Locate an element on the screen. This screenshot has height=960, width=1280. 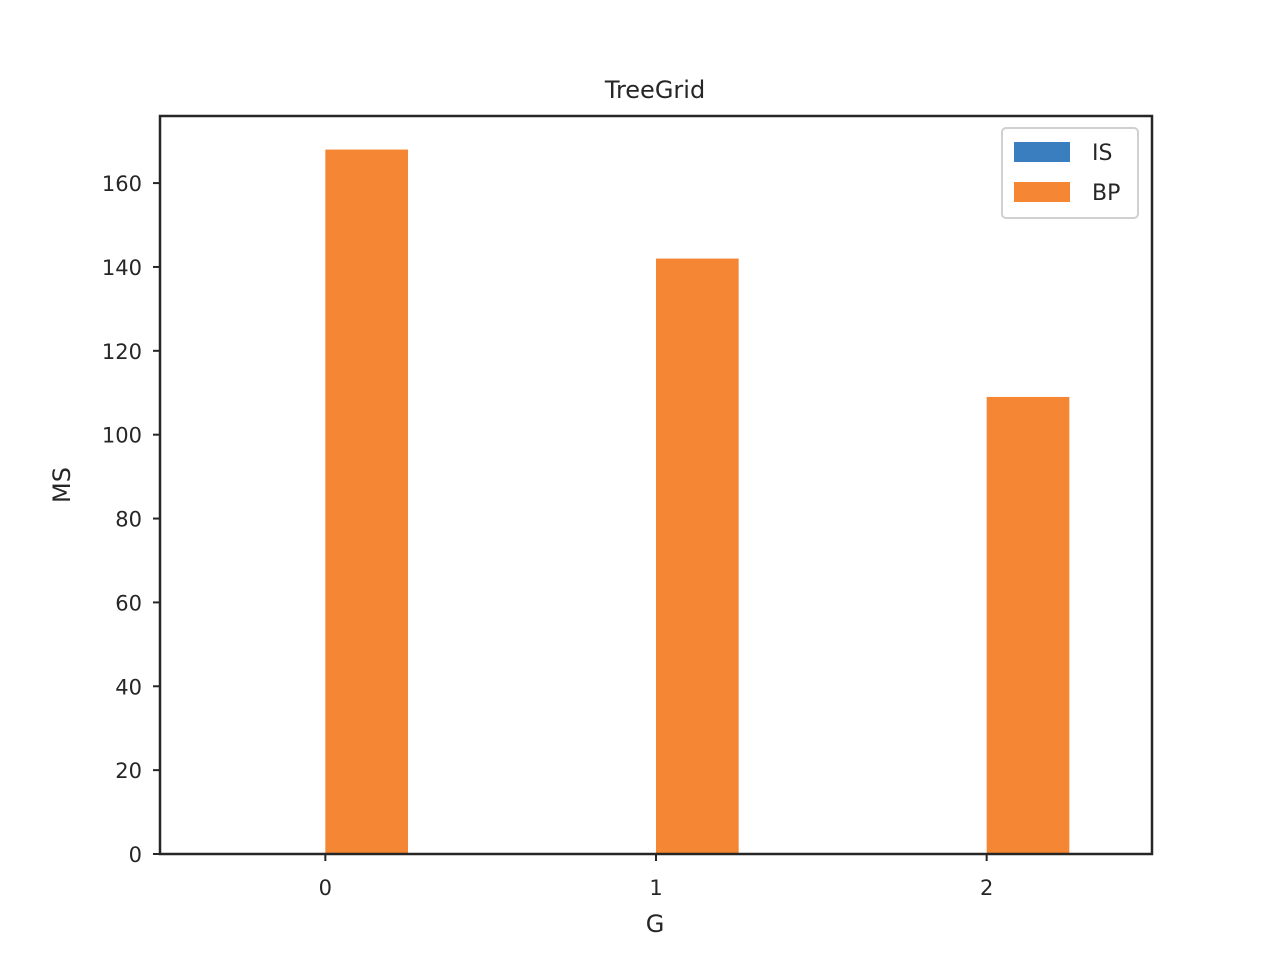
y-tick-label: 60 is located at coordinates (128, 603).